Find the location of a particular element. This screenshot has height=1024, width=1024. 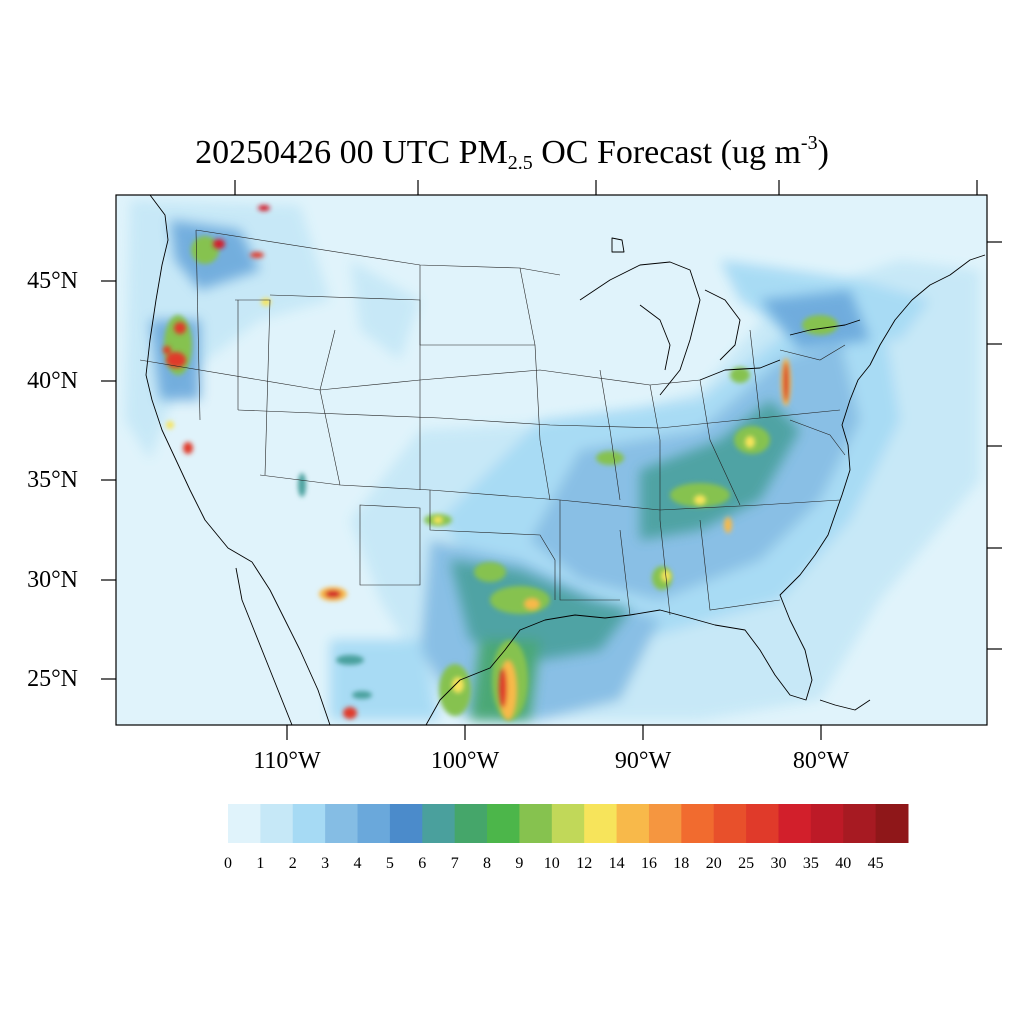

colorbar-tick-label: 9 is located at coordinates (519, 863).